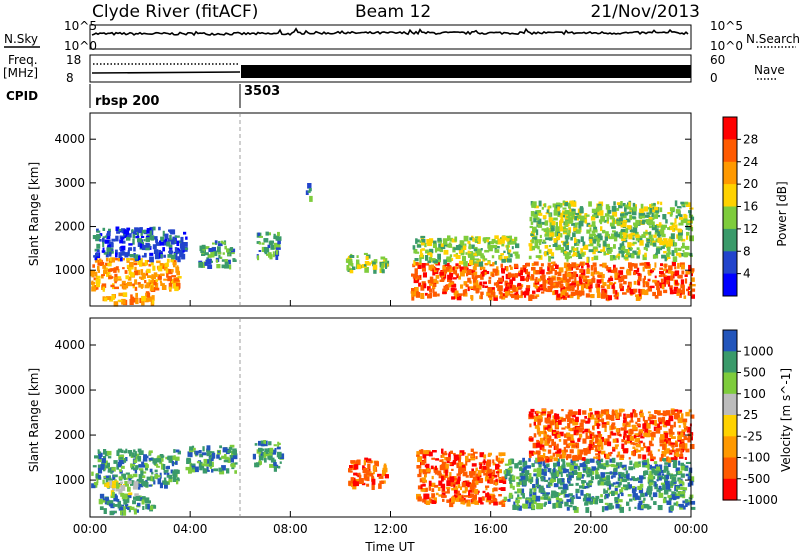 This screenshot has width=800, height=554. I want to click on colorbar-tick-label: 500, so click(754, 373).